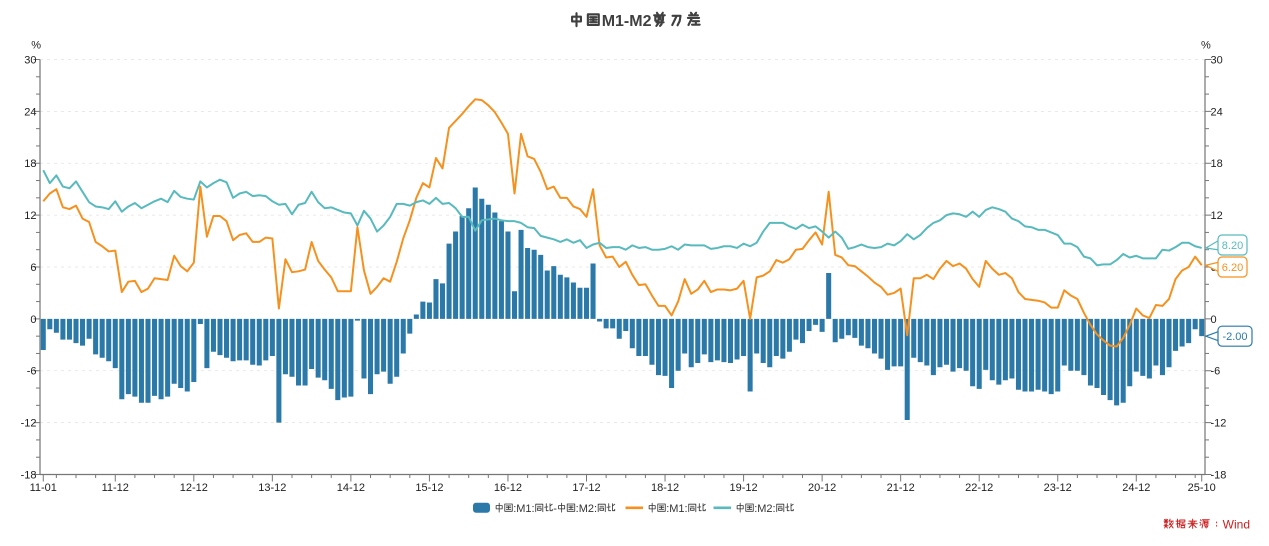 Image resolution: width=1269 pixels, height=546 pixels. What do you see at coordinates (744, 488) in the screenshot?
I see `svg-text: 19-12` at bounding box center [744, 488].